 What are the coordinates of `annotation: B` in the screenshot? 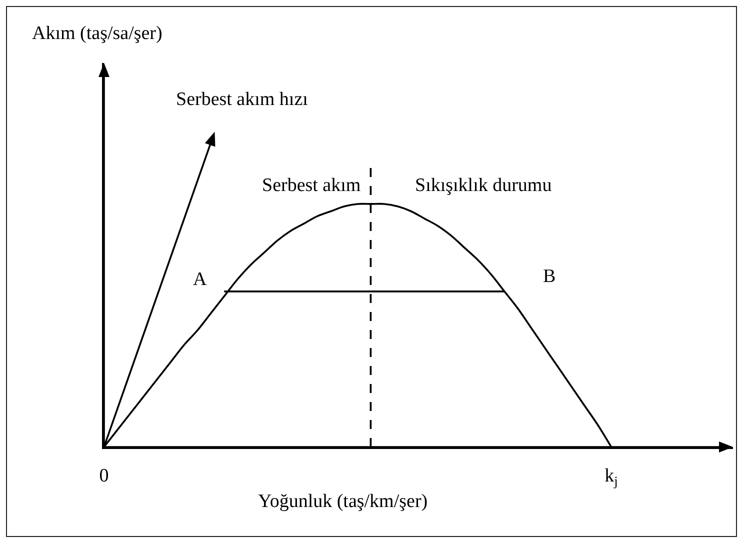 It's located at (549, 276).